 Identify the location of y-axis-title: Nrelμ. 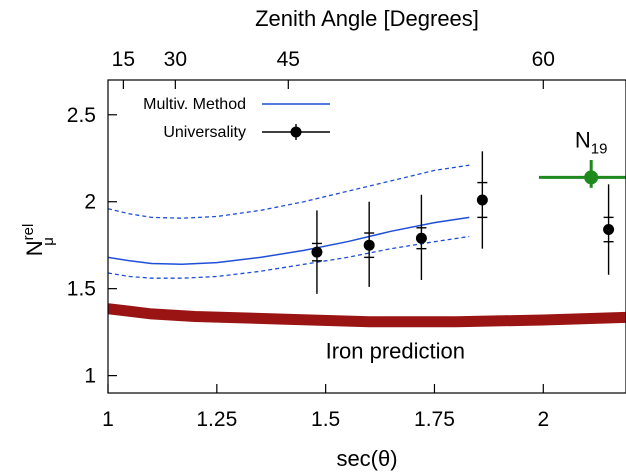
(38, 240).